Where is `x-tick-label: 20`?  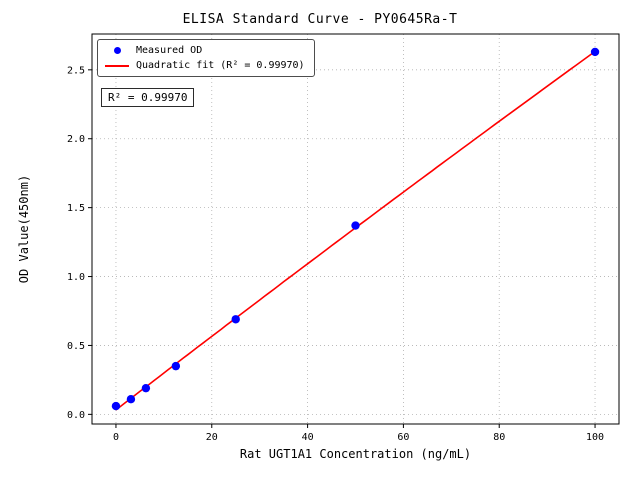
x-tick-label: 20 is located at coordinates (212, 437).